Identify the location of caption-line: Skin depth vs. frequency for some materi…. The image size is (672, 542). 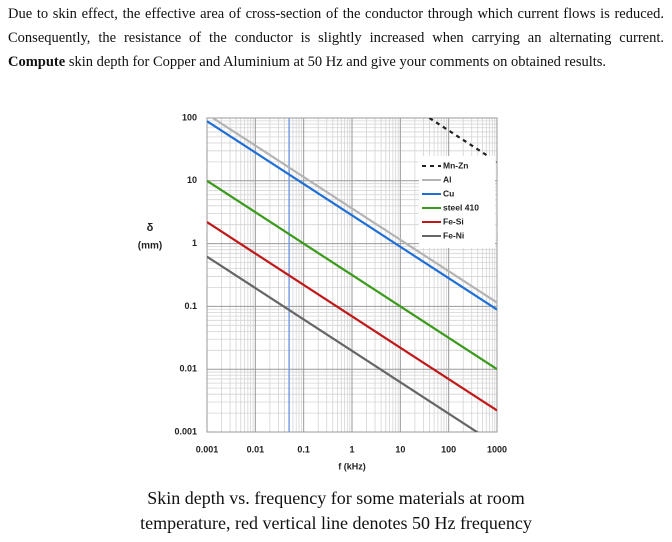
(336, 498).